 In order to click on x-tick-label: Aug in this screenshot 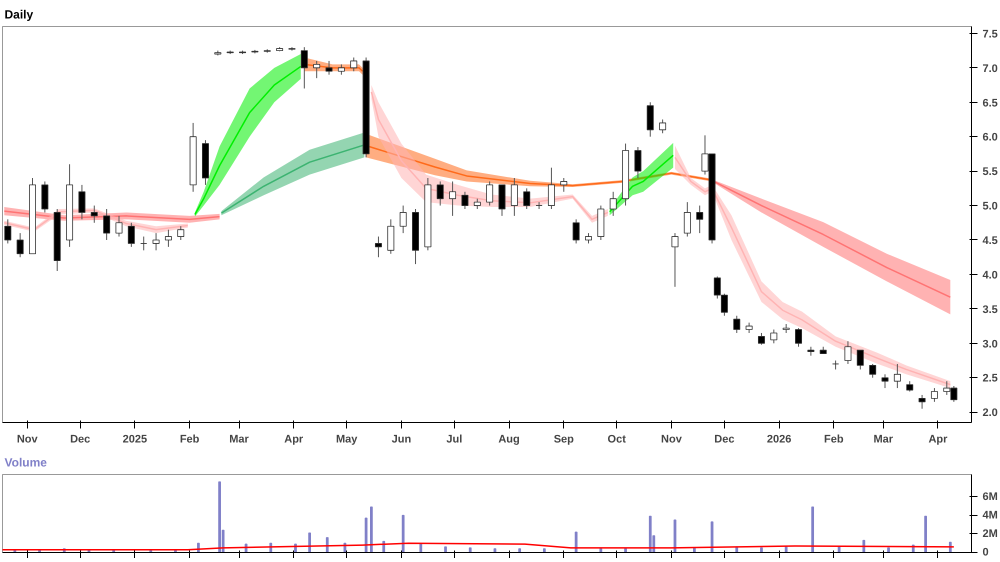, I will do `click(509, 440)`.